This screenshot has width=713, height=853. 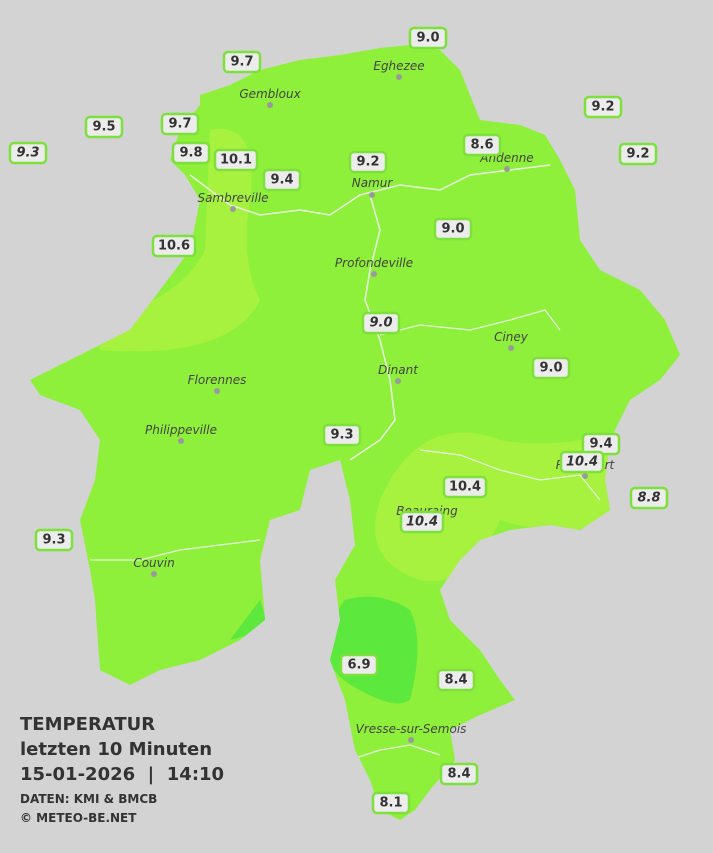 I want to click on city-label: Philippeville, so click(x=181, y=430).